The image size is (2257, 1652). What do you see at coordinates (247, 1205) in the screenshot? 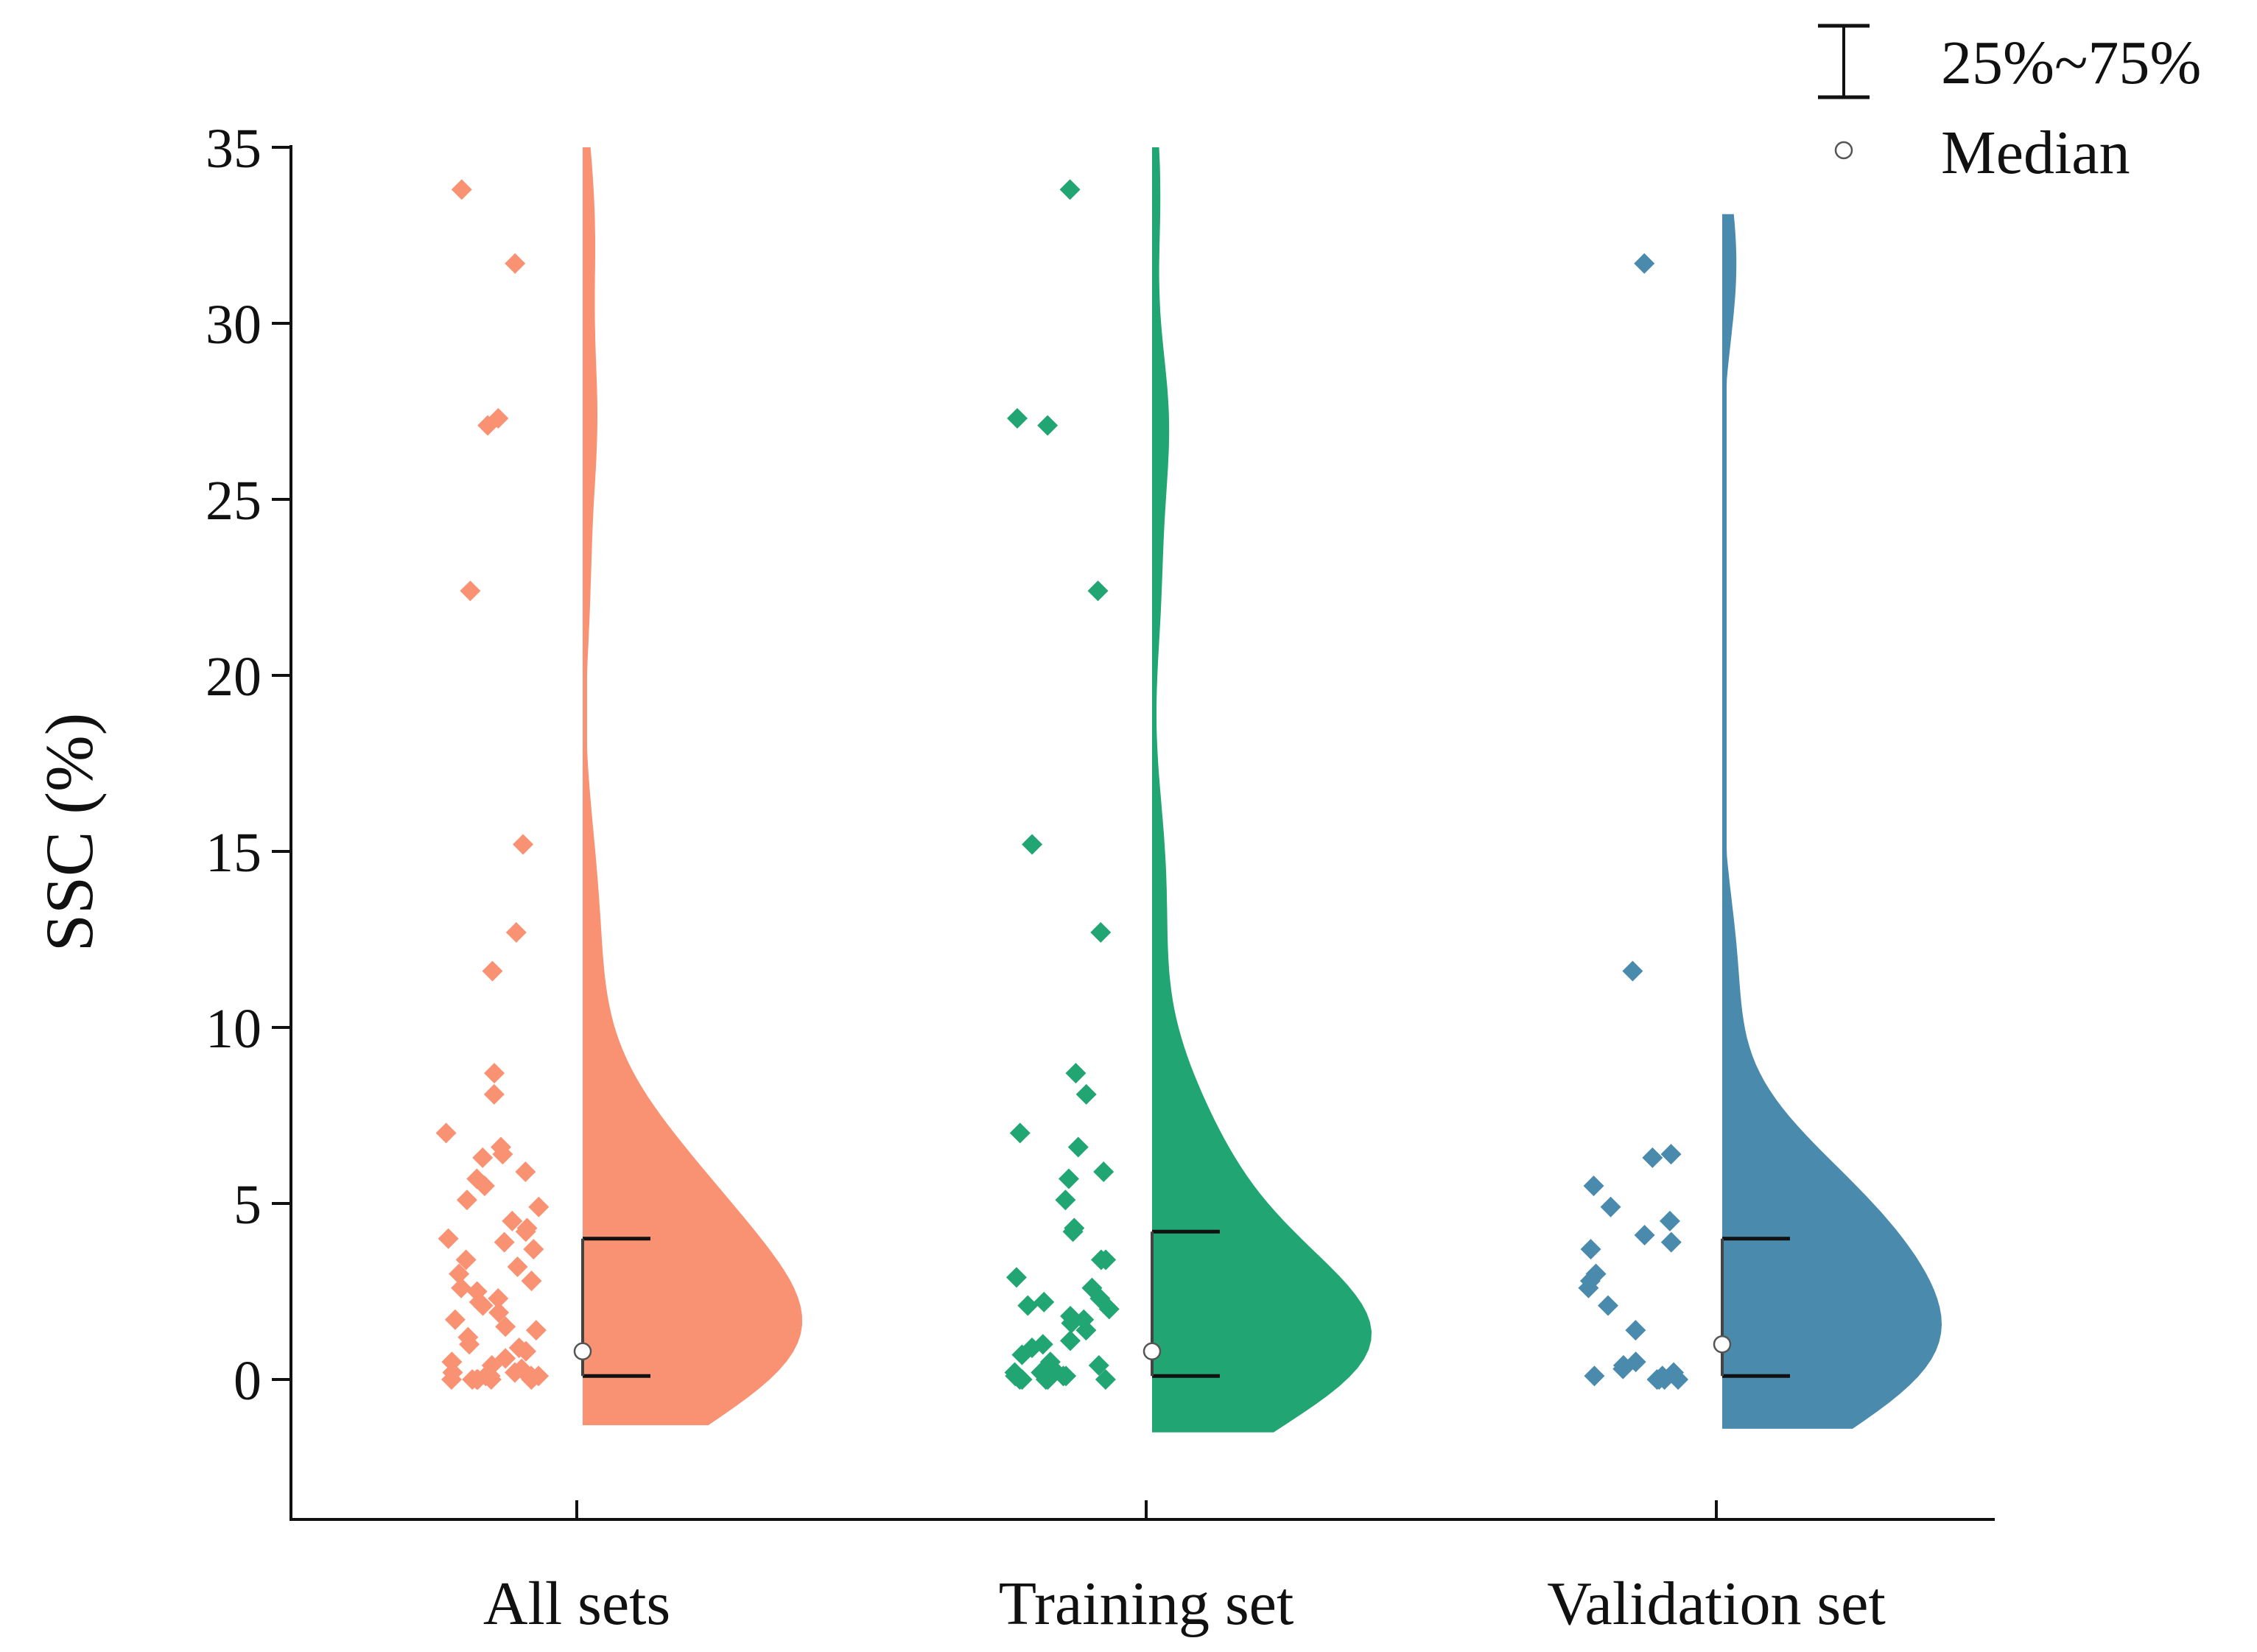
I see `y-tick-label: 5` at bounding box center [247, 1205].